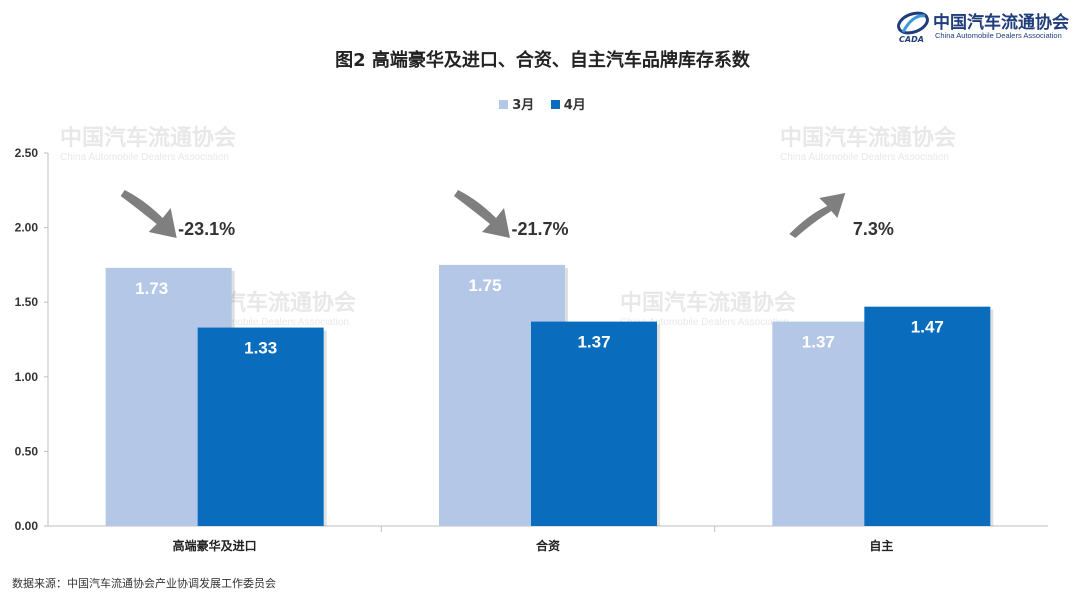  I want to click on y-tick-label: 2.00, so click(27, 228).